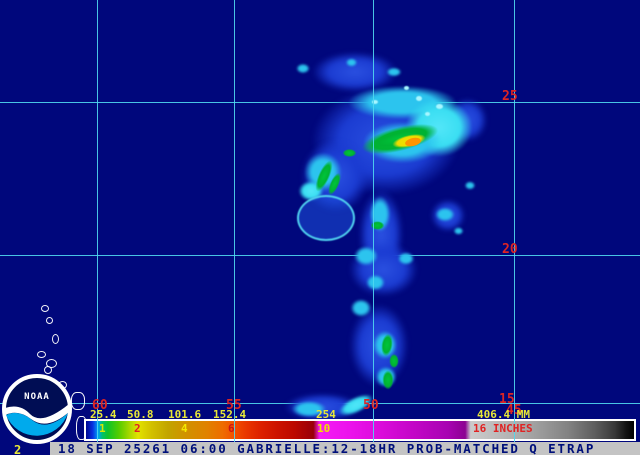  I want to click on inch-tick-label: 16 INCHES, so click(503, 428).